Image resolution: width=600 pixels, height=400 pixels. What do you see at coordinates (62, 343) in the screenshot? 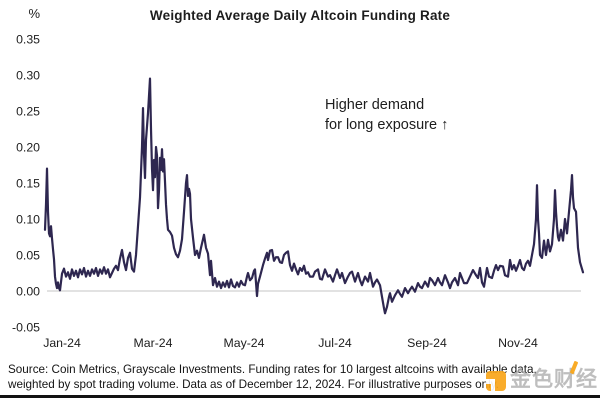
I see `x-tick-label: Jan-24` at bounding box center [62, 343].